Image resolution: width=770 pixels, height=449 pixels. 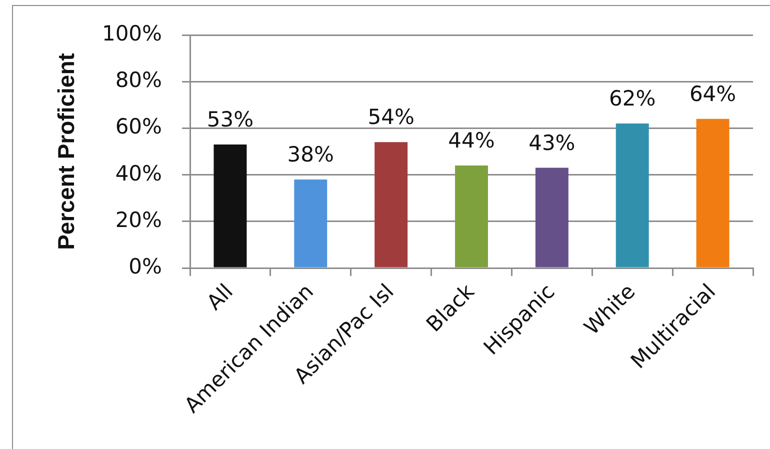 What do you see at coordinates (391, 117) in the screenshot?
I see `data-label: 54%` at bounding box center [391, 117].